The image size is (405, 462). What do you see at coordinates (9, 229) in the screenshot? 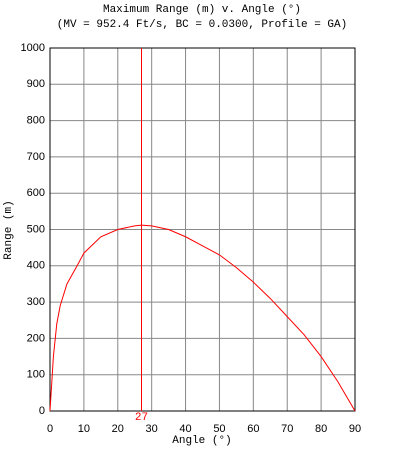
I see `y-axis-label: Range (m)` at bounding box center [9, 229].